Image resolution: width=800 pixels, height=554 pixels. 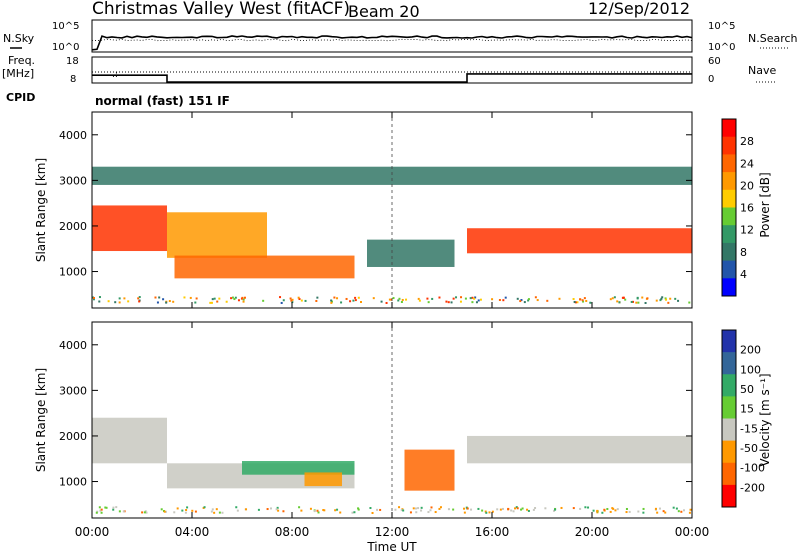 What do you see at coordinates (41, 420) in the screenshot?
I see `velocity-ylabel: Slant Range [km]` at bounding box center [41, 420].